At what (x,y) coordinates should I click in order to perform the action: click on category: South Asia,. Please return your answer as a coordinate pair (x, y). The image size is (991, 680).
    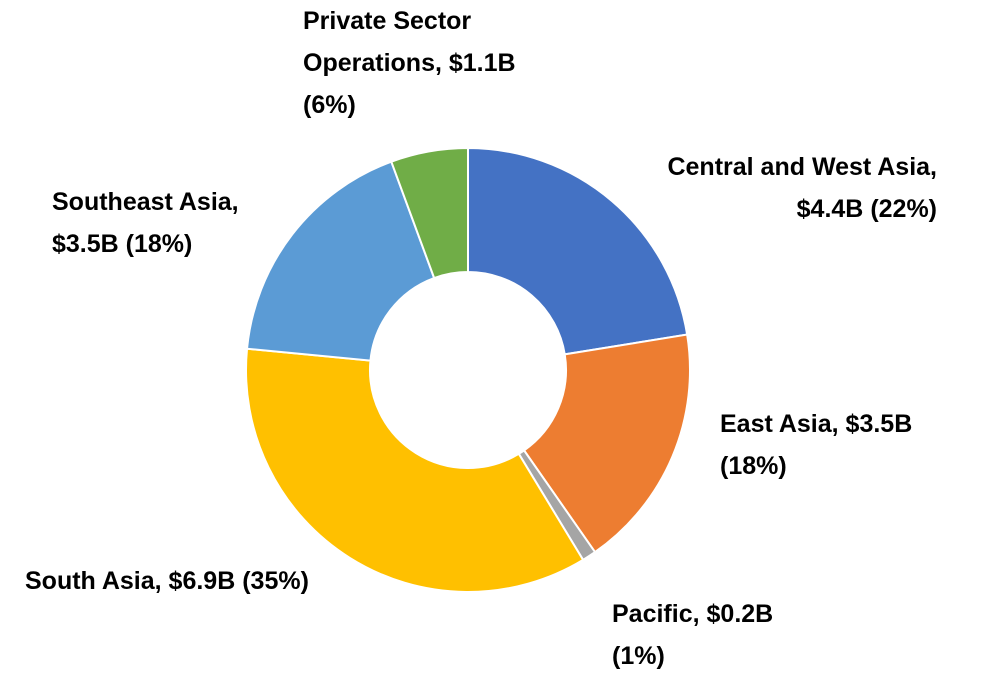
    Looking at the image, I should click on (93, 581).